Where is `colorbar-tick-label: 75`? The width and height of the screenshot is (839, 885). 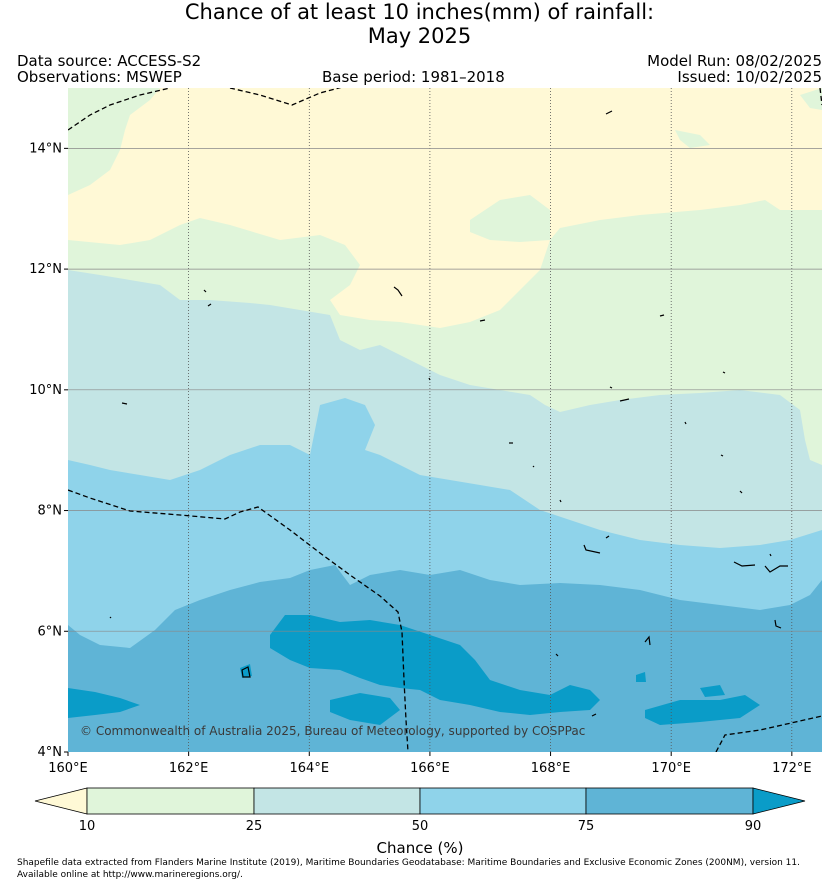
colorbar-tick-label: 75 is located at coordinates (586, 826).